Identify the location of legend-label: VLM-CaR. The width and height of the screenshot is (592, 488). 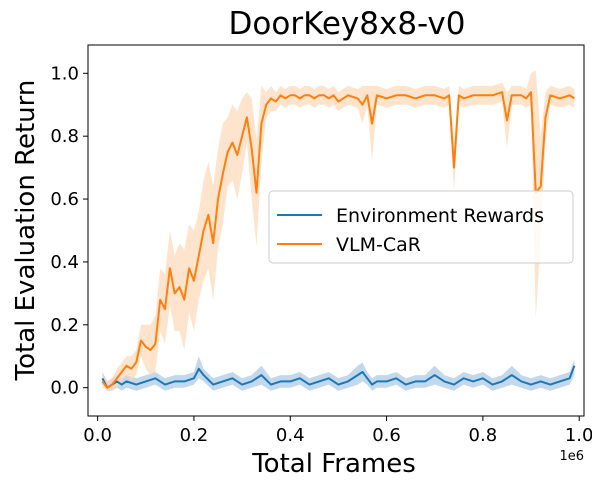
(378, 245).